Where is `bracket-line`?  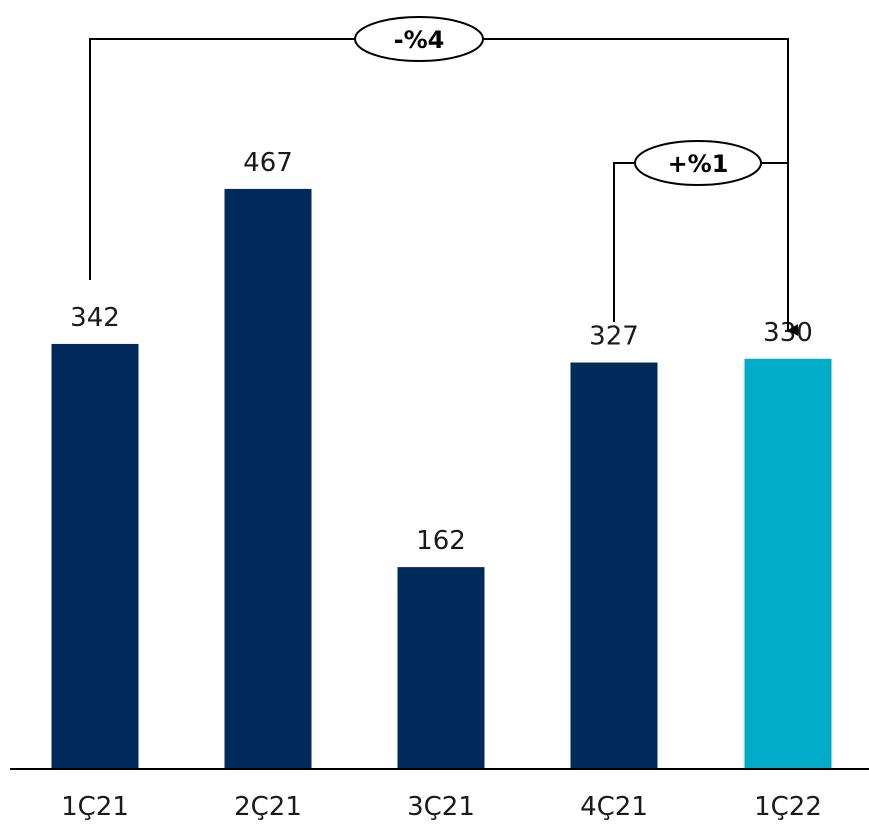
bracket-line is located at coordinates (700, 242).